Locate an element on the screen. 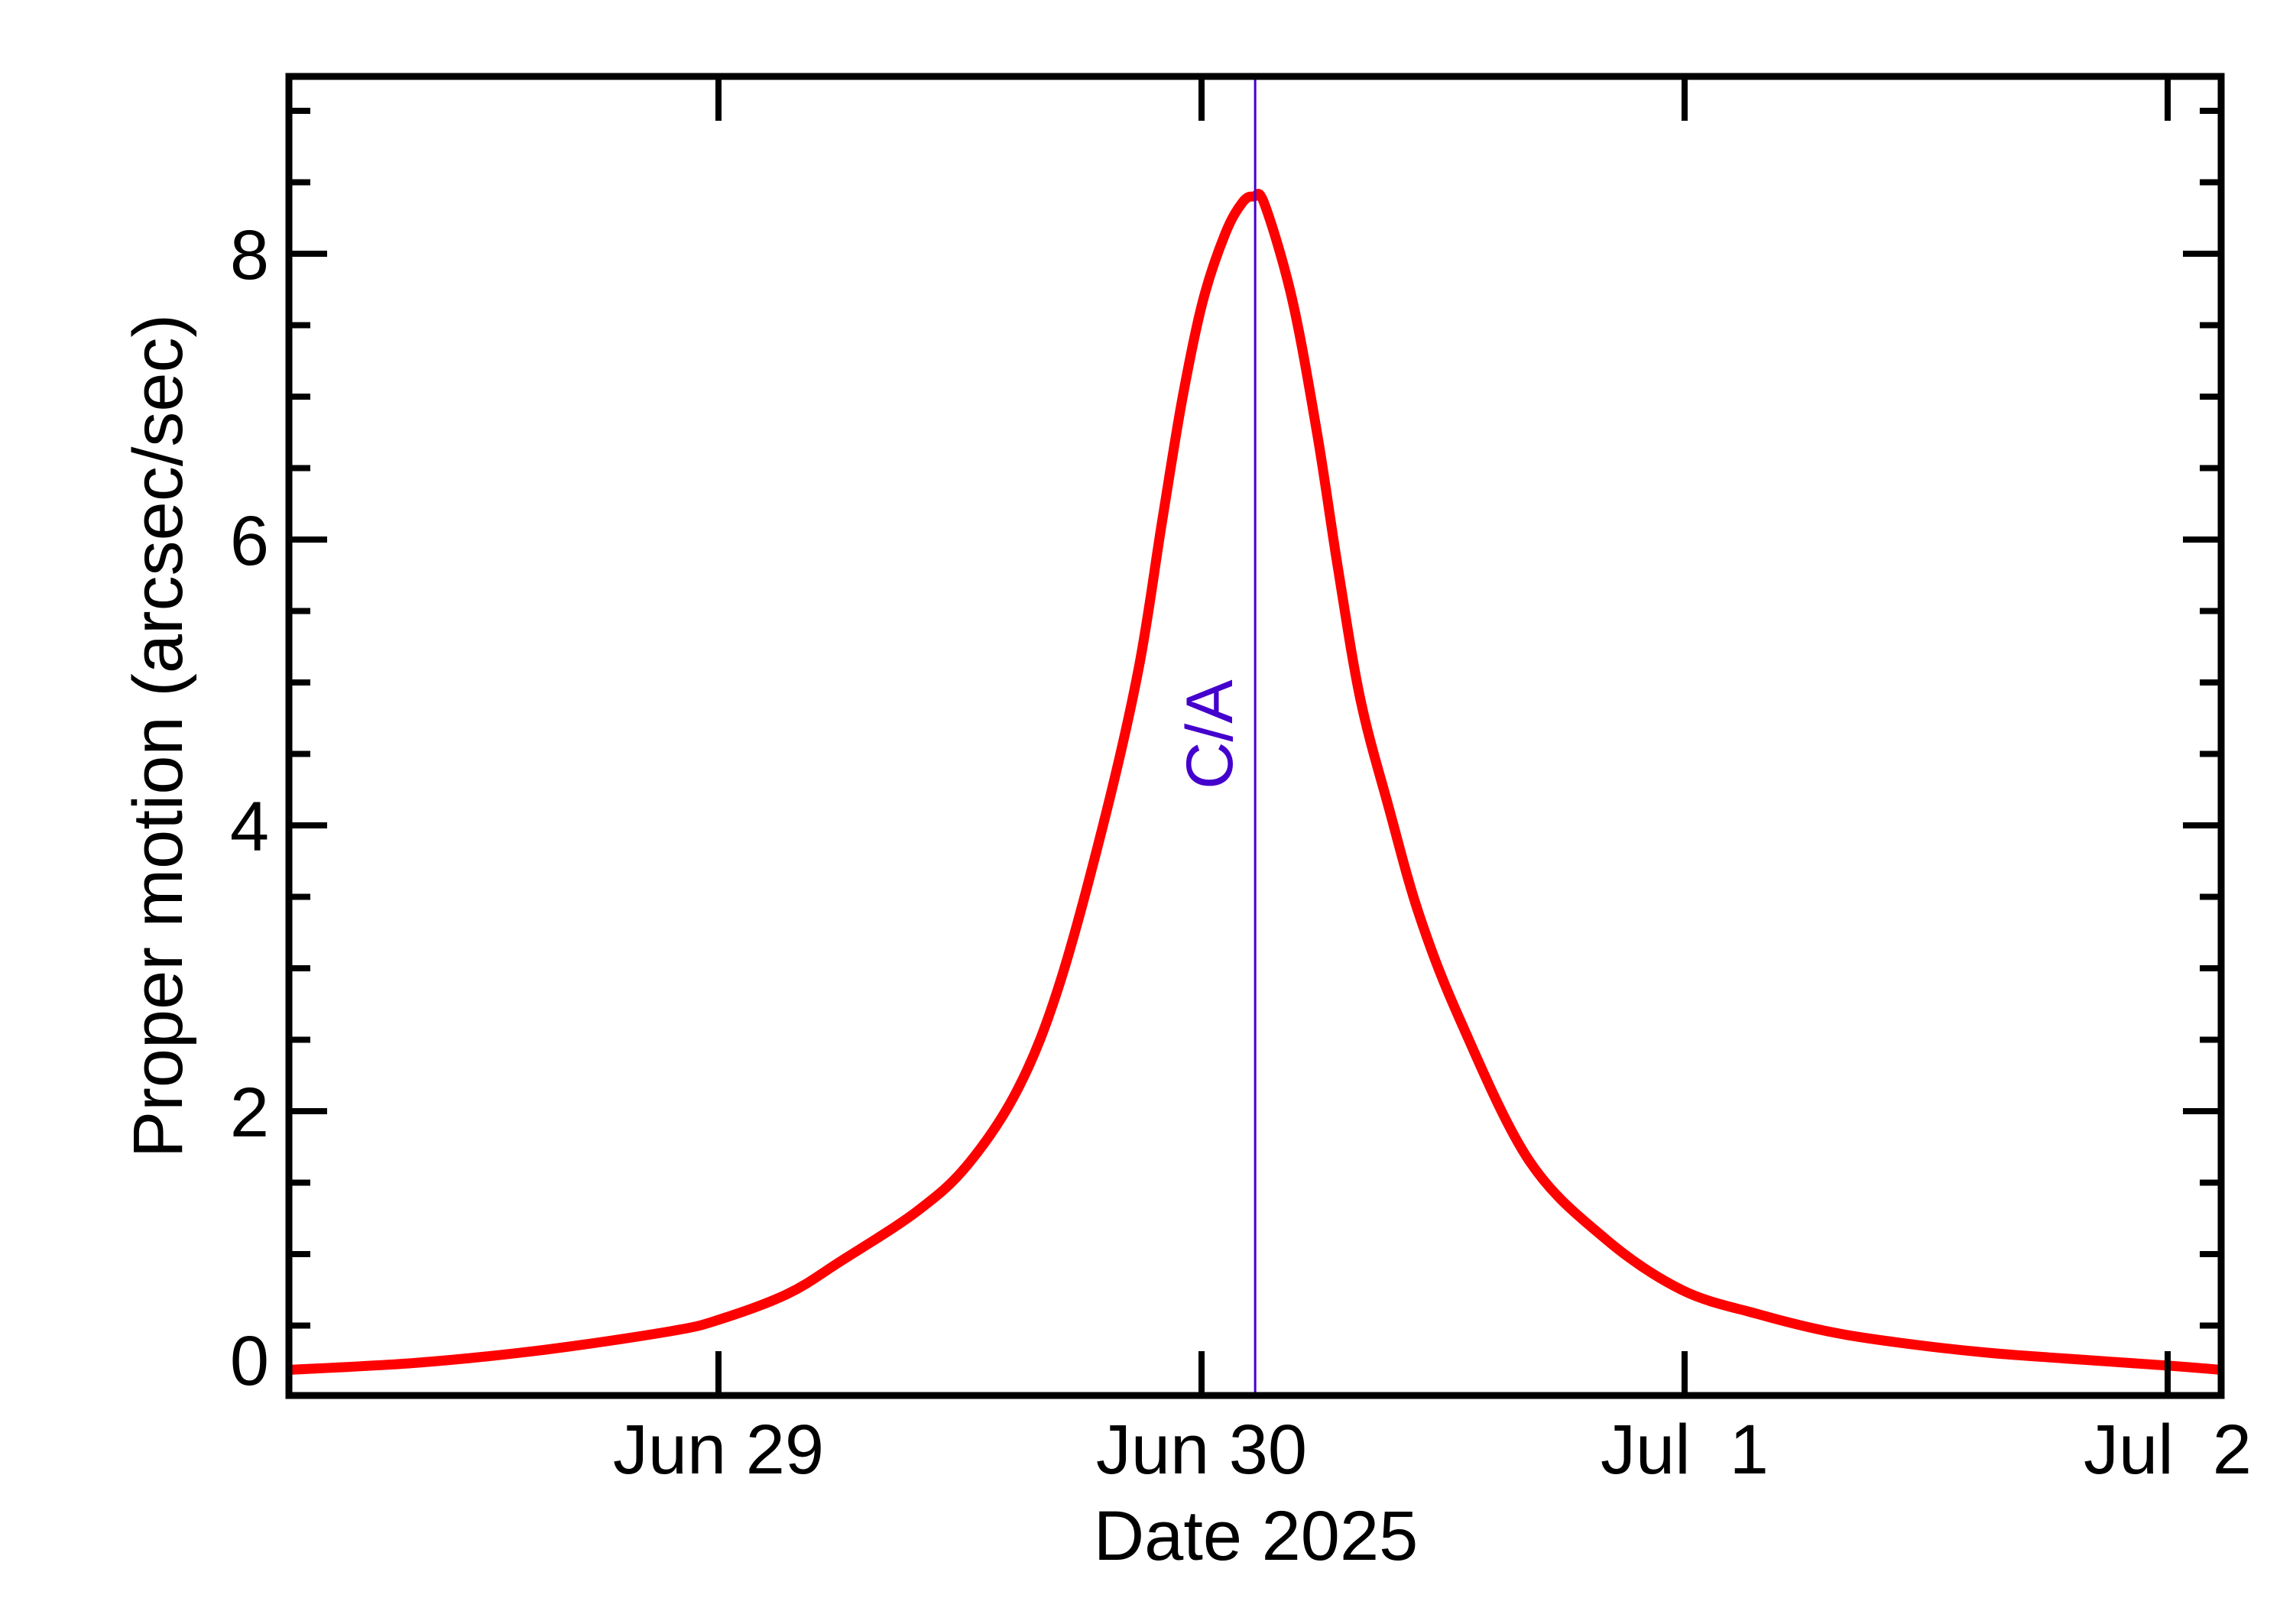 The image size is (2293, 1624). x-tick-label: Jul 2 is located at coordinates (2168, 1450).